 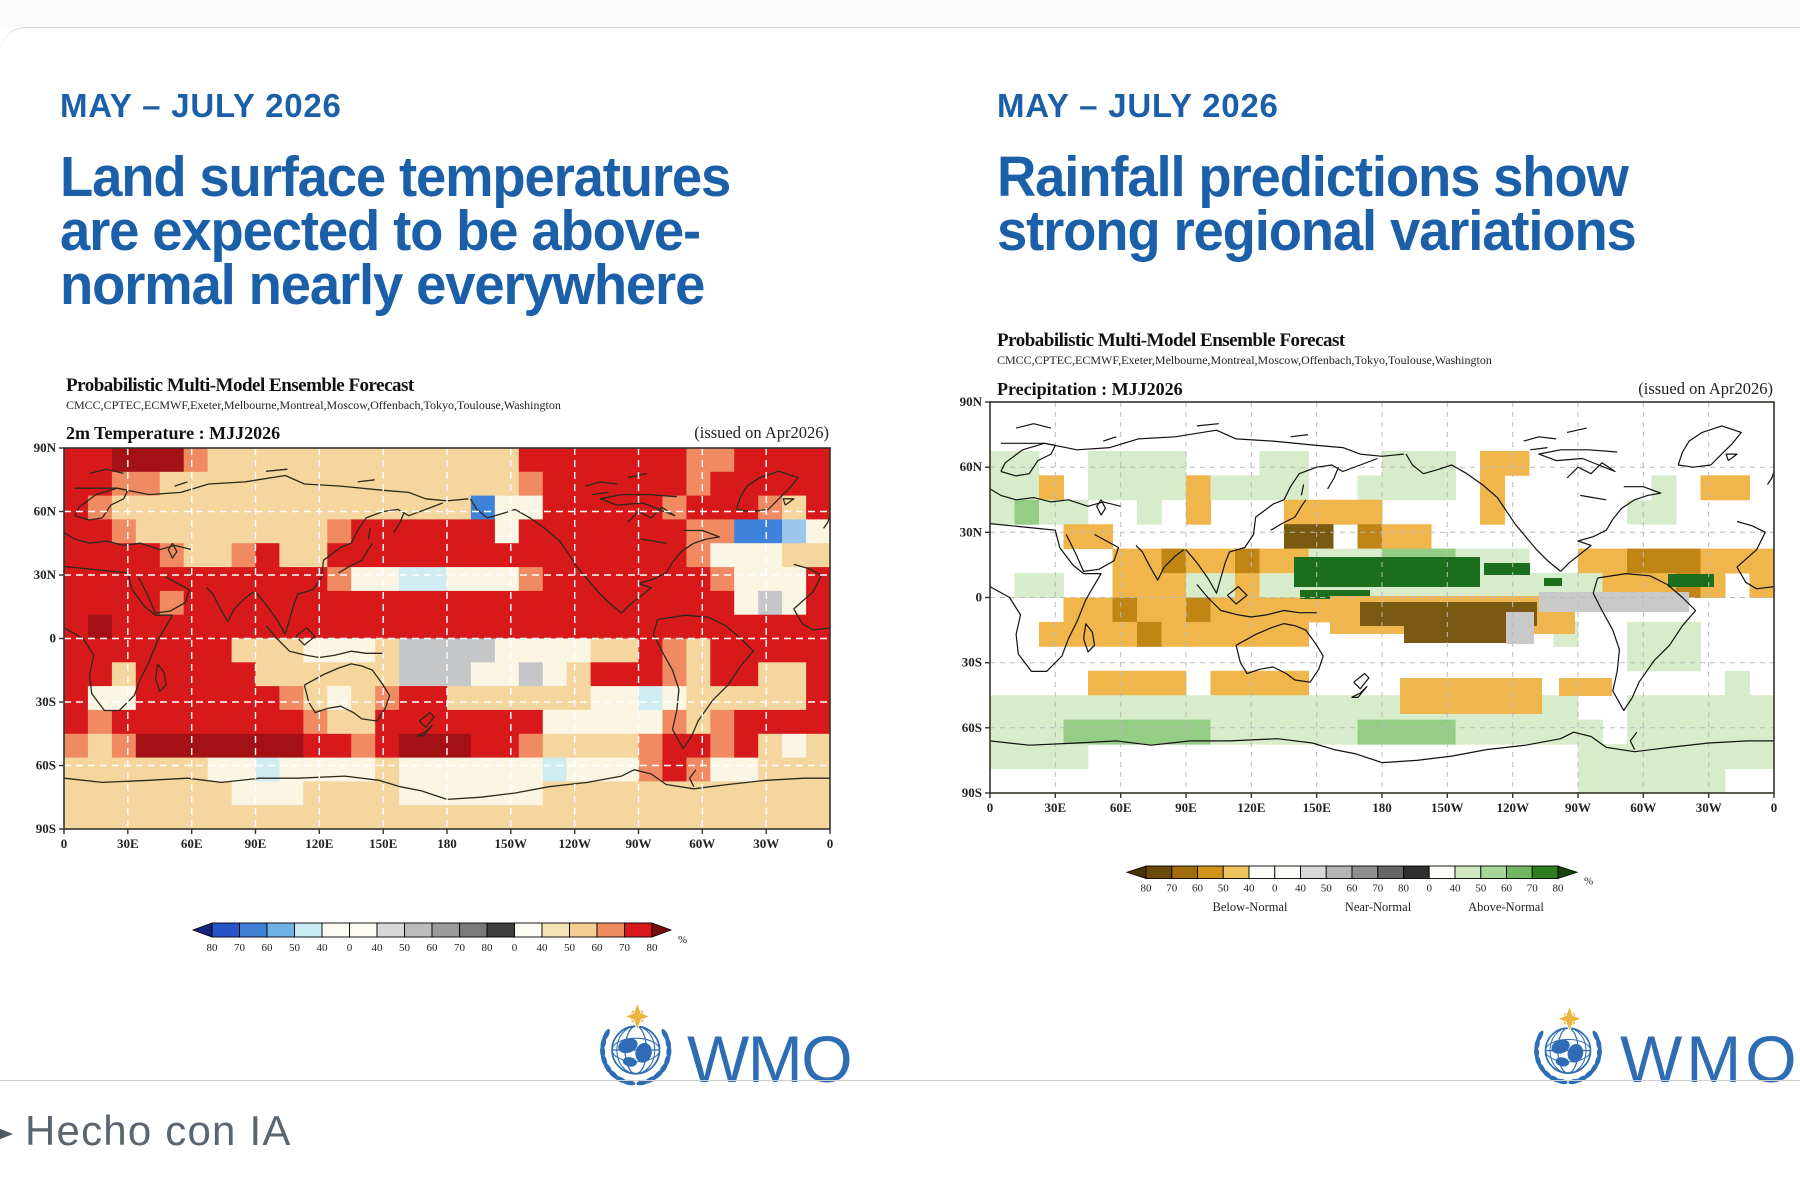 I want to click on svg-text: Near-Normal, so click(x=1378, y=907).